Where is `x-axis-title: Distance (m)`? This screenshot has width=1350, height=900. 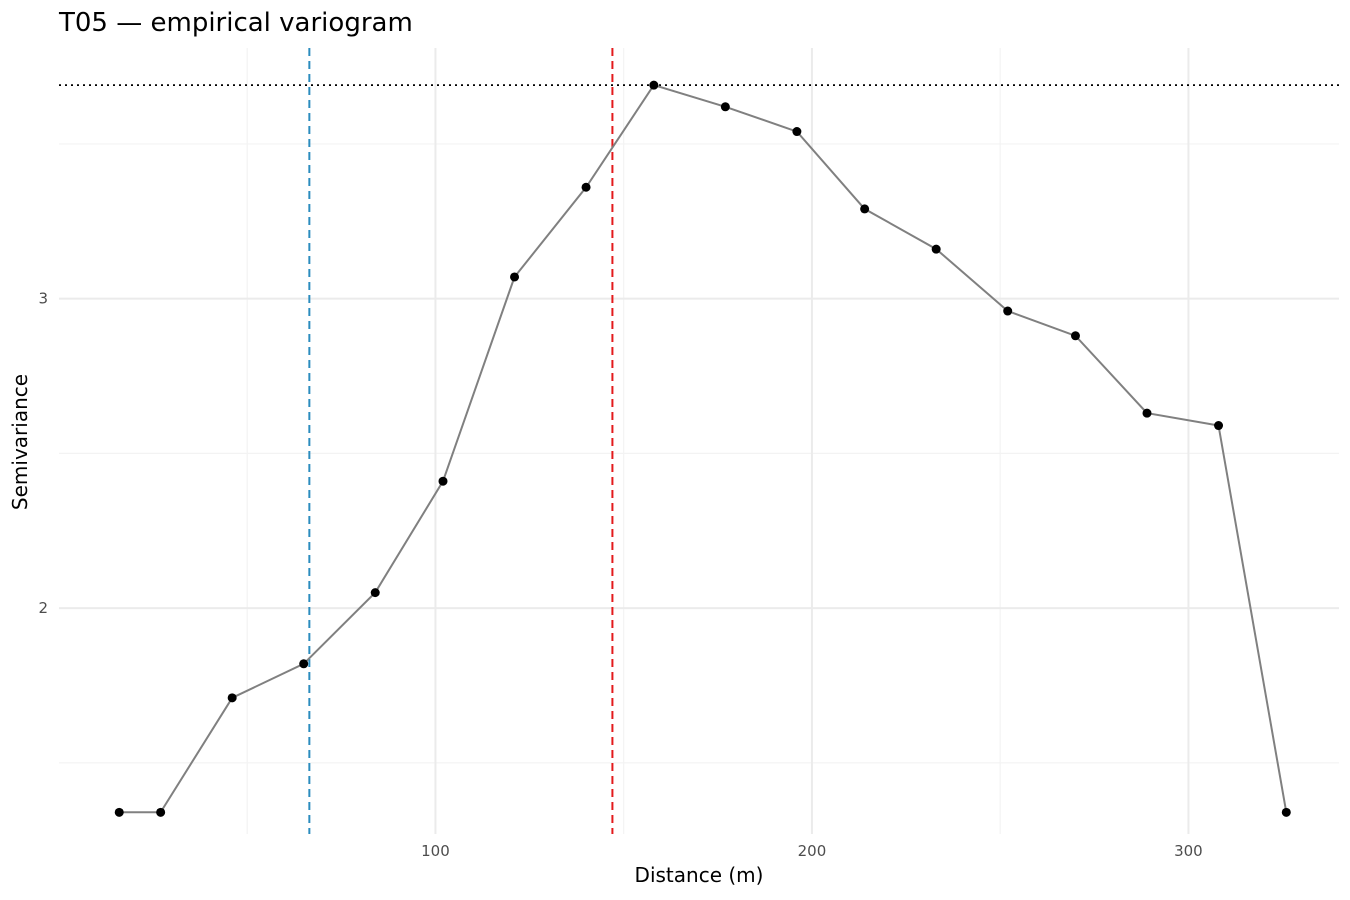
x-axis-title: Distance (m) is located at coordinates (699, 875).